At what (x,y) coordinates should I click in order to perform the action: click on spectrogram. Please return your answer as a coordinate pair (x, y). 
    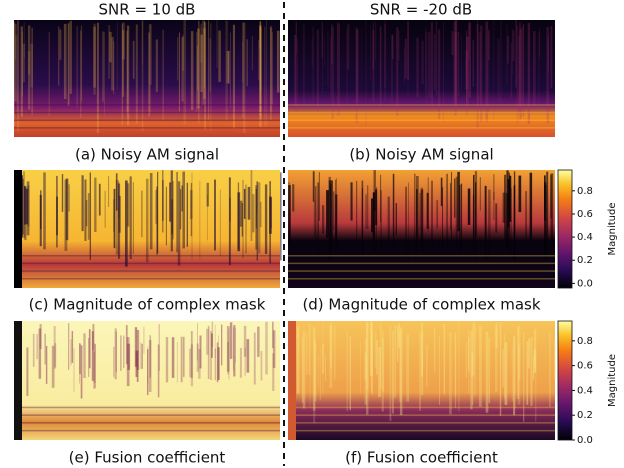
    Looking at the image, I should click on (421, 380).